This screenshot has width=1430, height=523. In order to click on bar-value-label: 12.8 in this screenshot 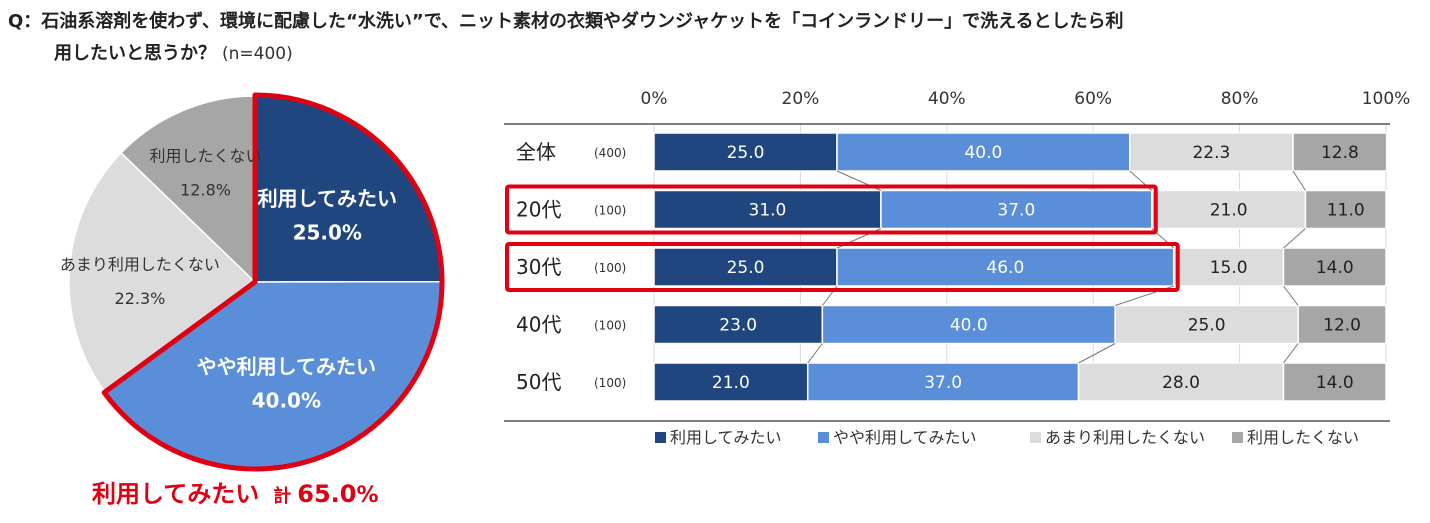, I will do `click(1340, 153)`.